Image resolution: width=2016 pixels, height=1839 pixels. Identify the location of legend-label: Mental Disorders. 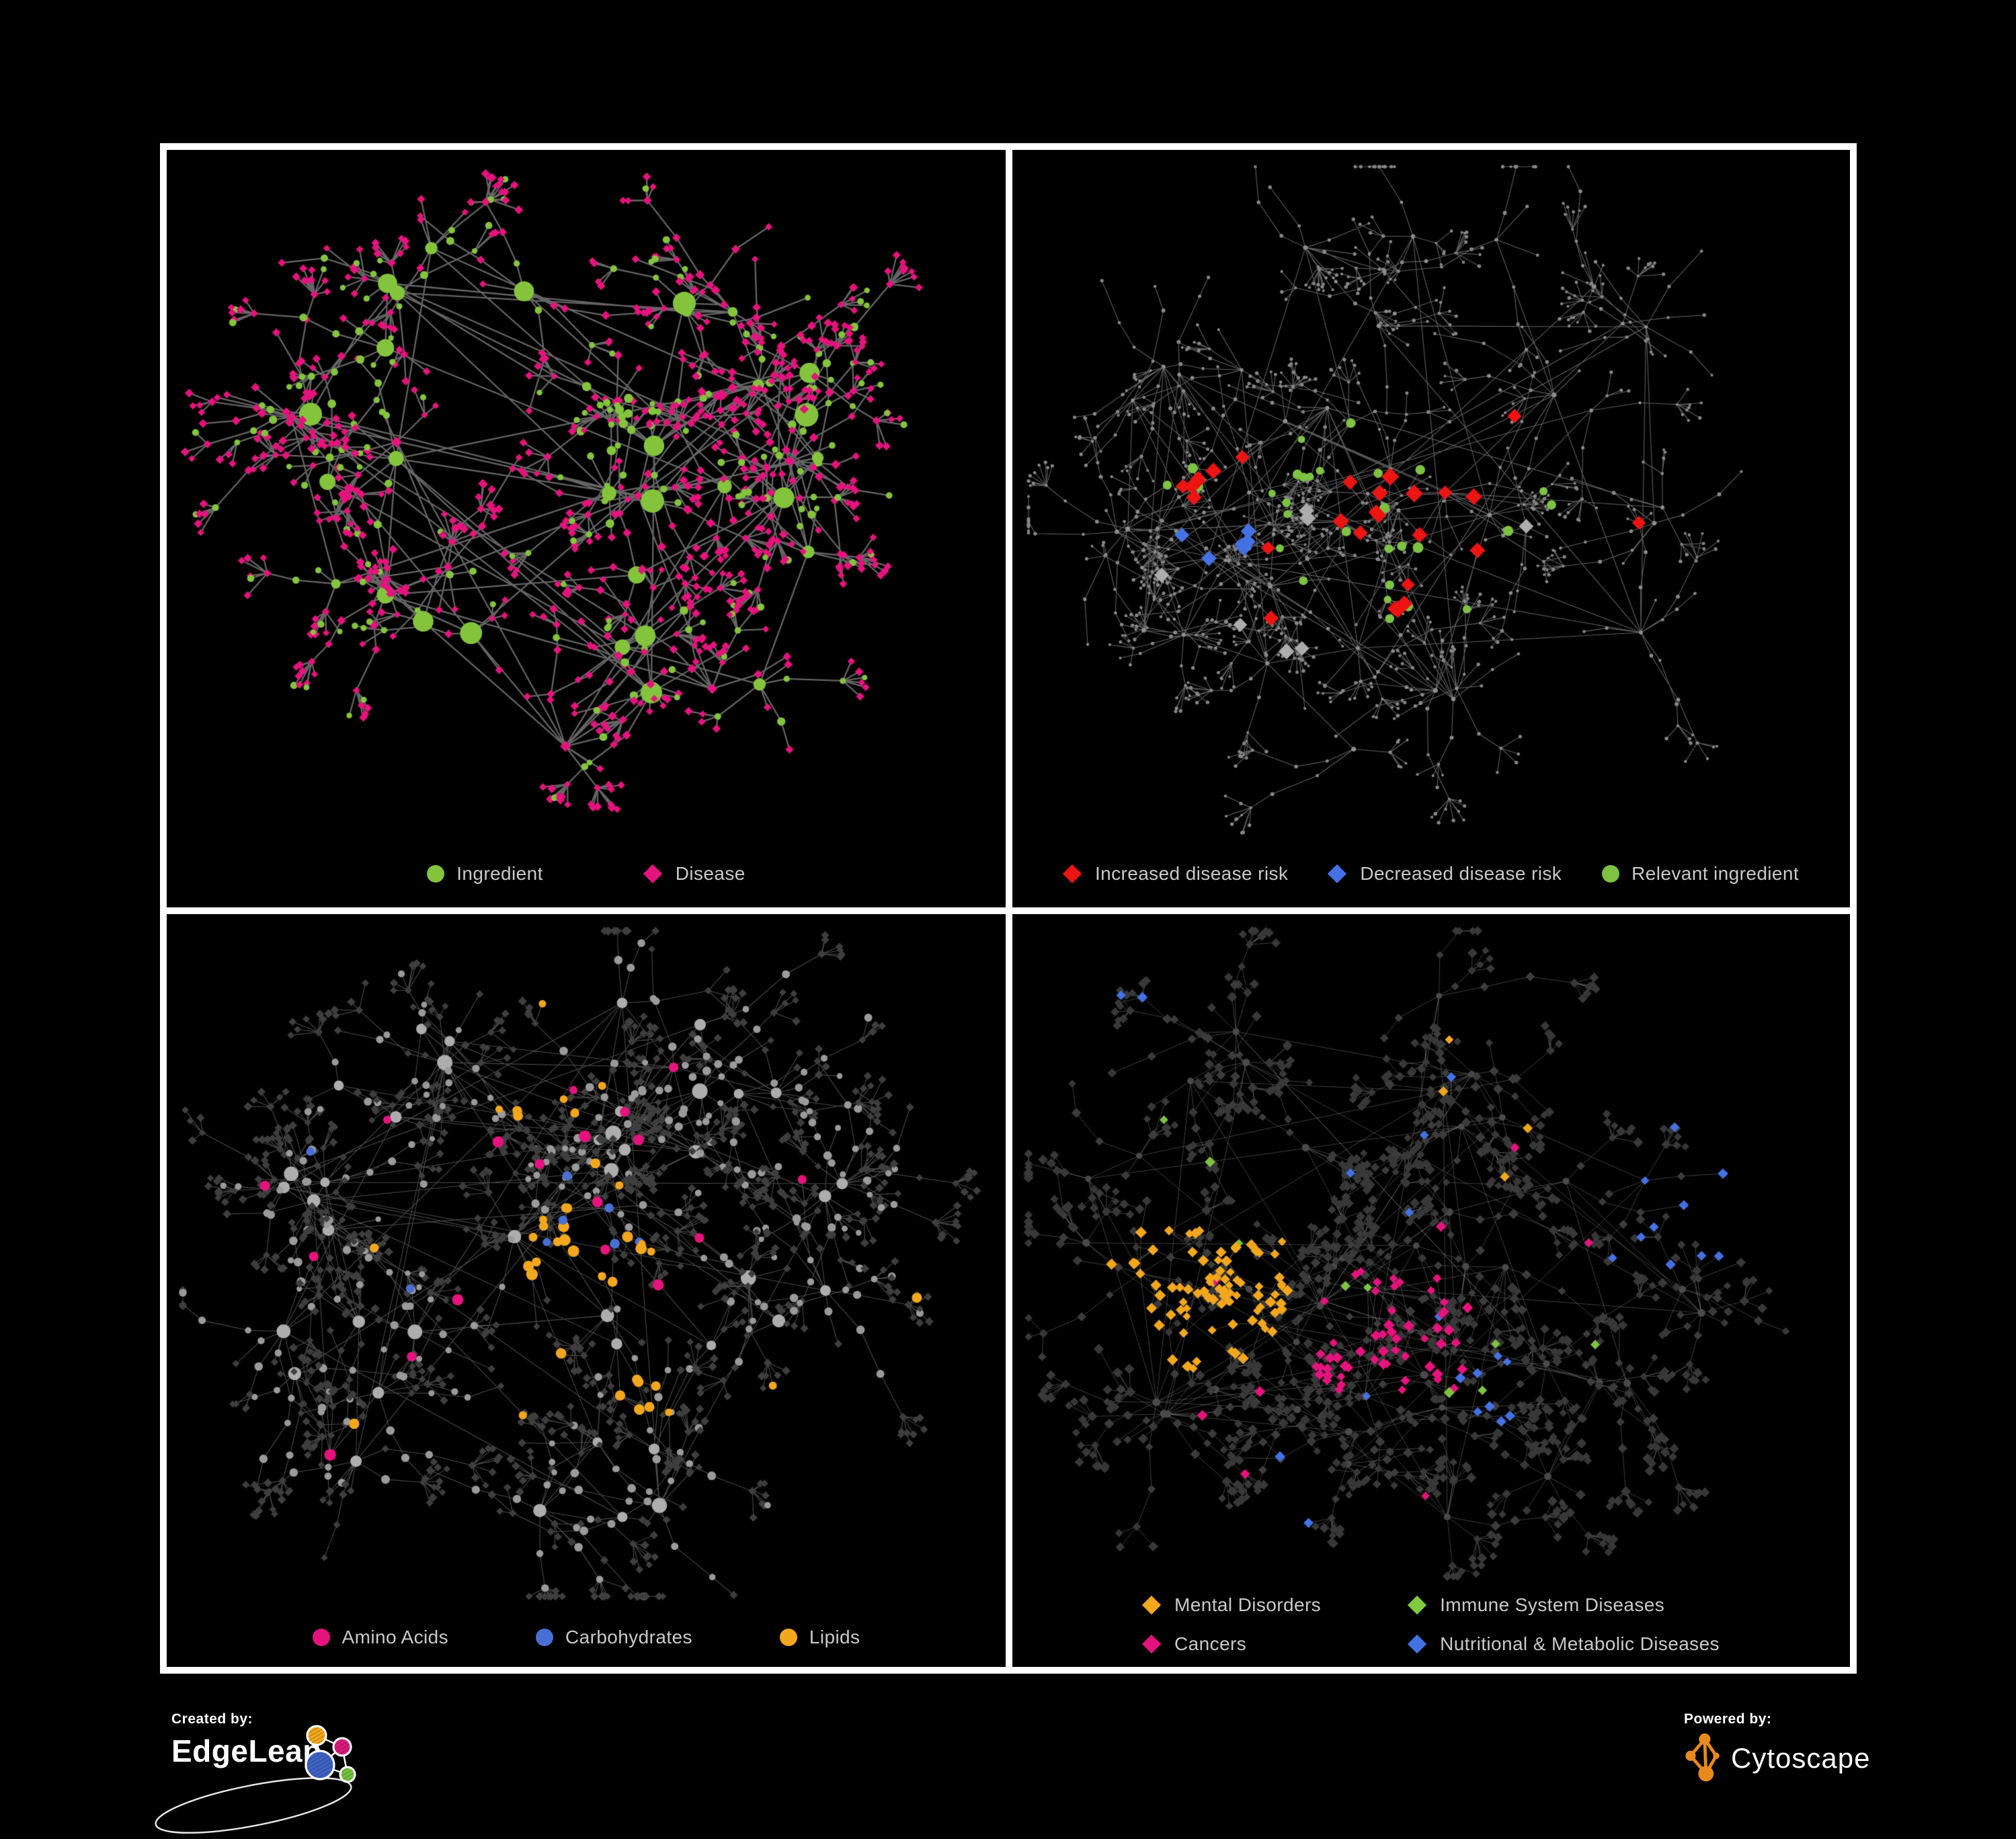
(1248, 1604).